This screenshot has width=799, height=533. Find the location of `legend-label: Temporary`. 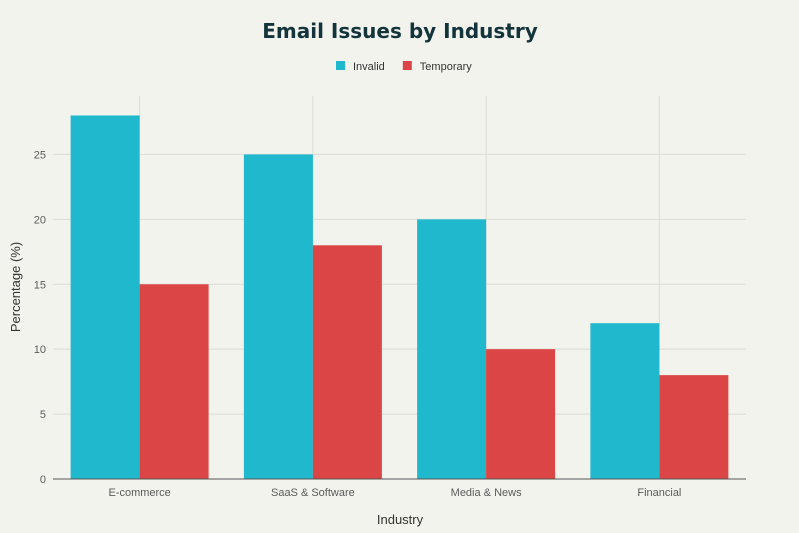

legend-label: Temporary is located at coordinates (446, 67).